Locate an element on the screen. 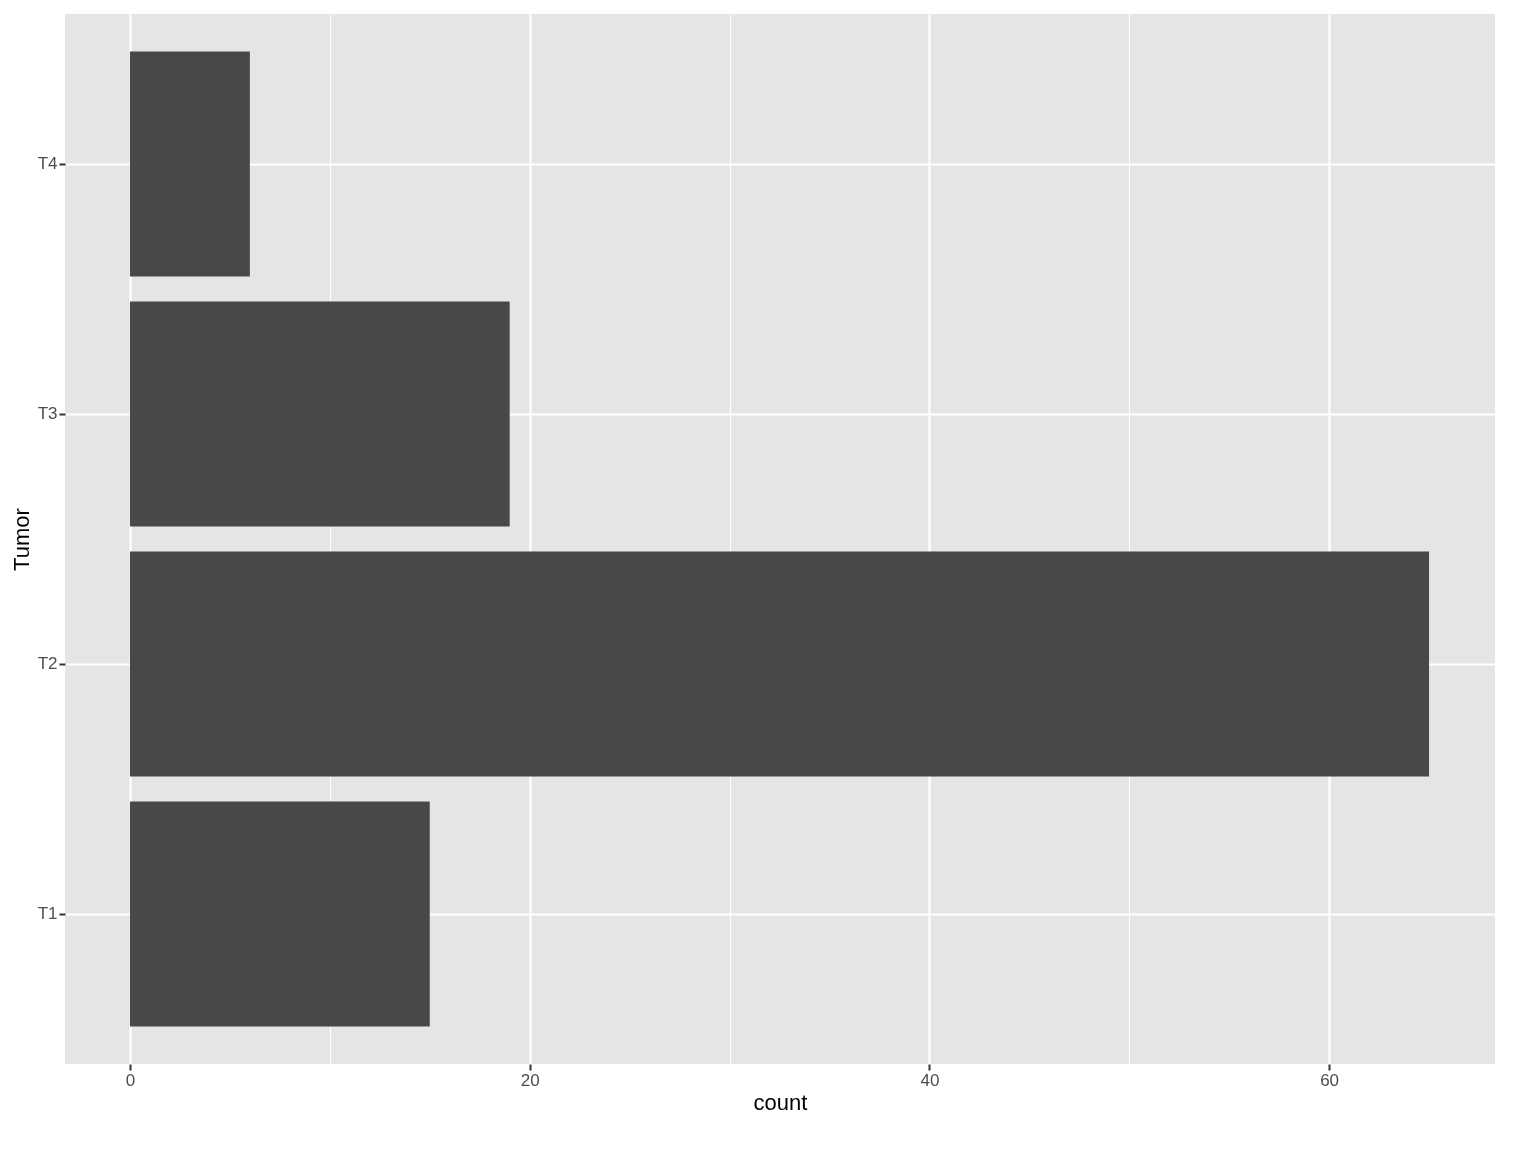  y-tick-label: T2 is located at coordinates (47, 663).